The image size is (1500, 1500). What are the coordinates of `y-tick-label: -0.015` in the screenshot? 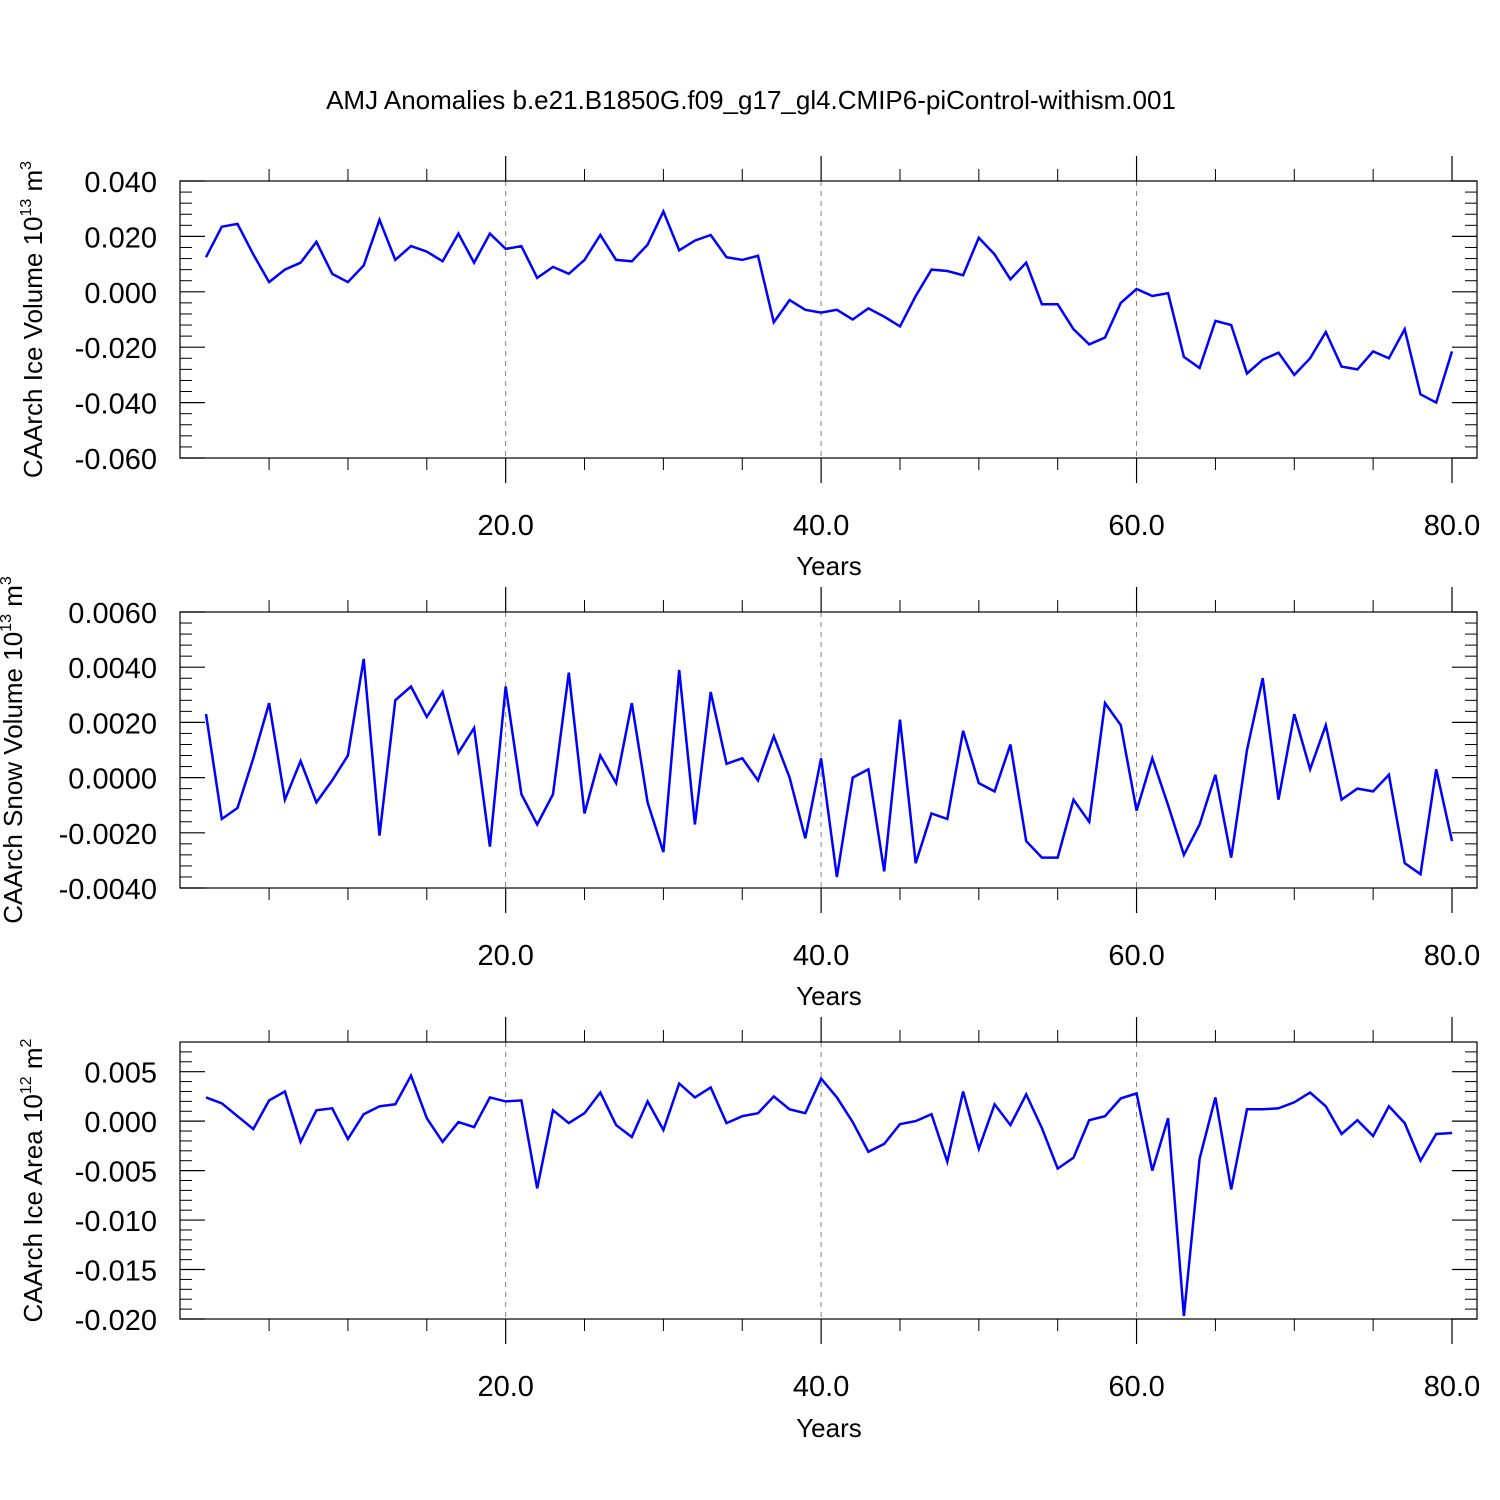 It's located at (116, 1272).